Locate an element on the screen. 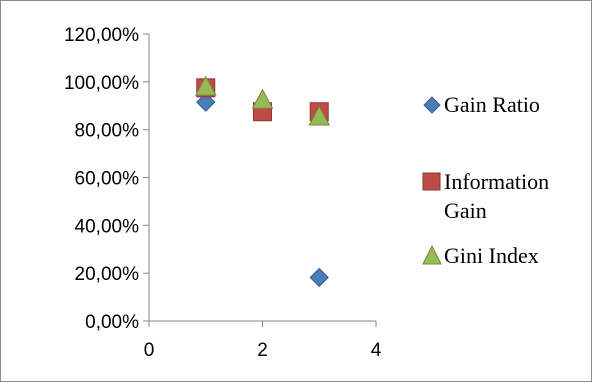 The height and width of the screenshot is (382, 592). y-tick-label: 120,00% is located at coordinates (101, 35).